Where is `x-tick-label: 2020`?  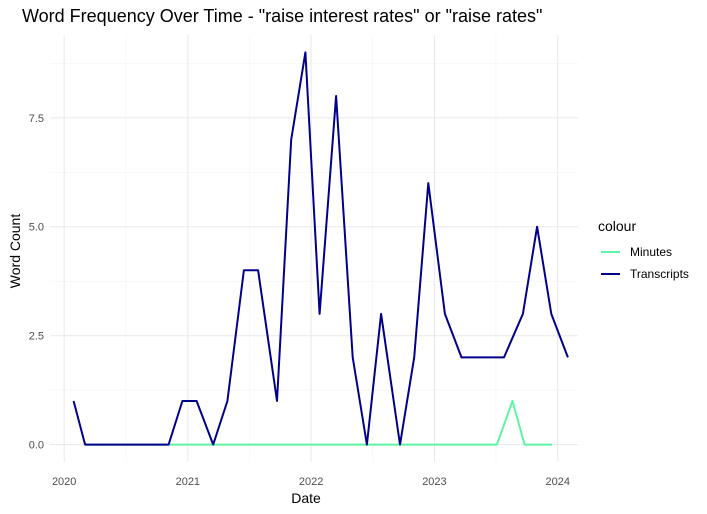 x-tick-label: 2020 is located at coordinates (64, 482).